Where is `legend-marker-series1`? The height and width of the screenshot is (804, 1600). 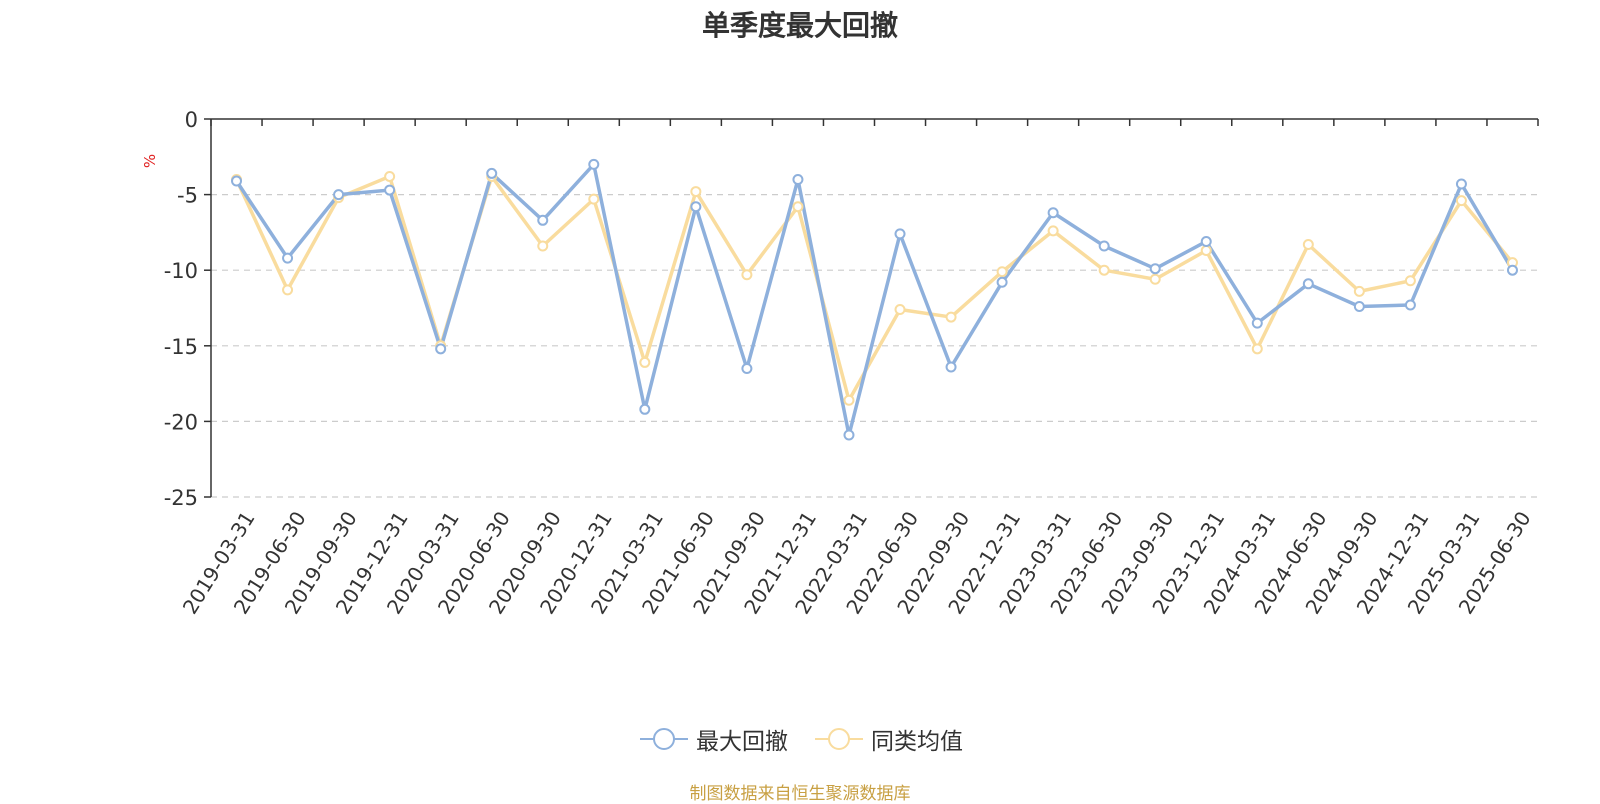 legend-marker-series1 is located at coordinates (664, 739).